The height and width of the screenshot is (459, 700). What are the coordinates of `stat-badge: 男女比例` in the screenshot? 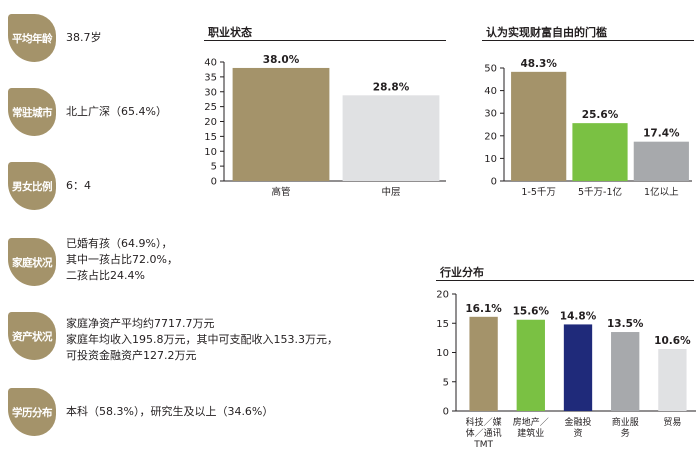 It's located at (32, 186).